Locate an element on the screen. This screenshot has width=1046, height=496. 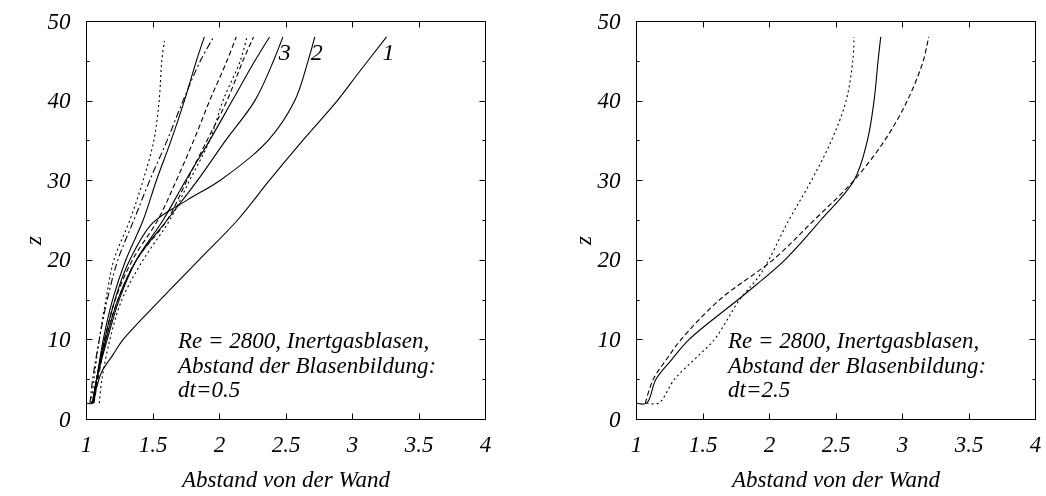
series-label: 1 is located at coordinates (388, 51).